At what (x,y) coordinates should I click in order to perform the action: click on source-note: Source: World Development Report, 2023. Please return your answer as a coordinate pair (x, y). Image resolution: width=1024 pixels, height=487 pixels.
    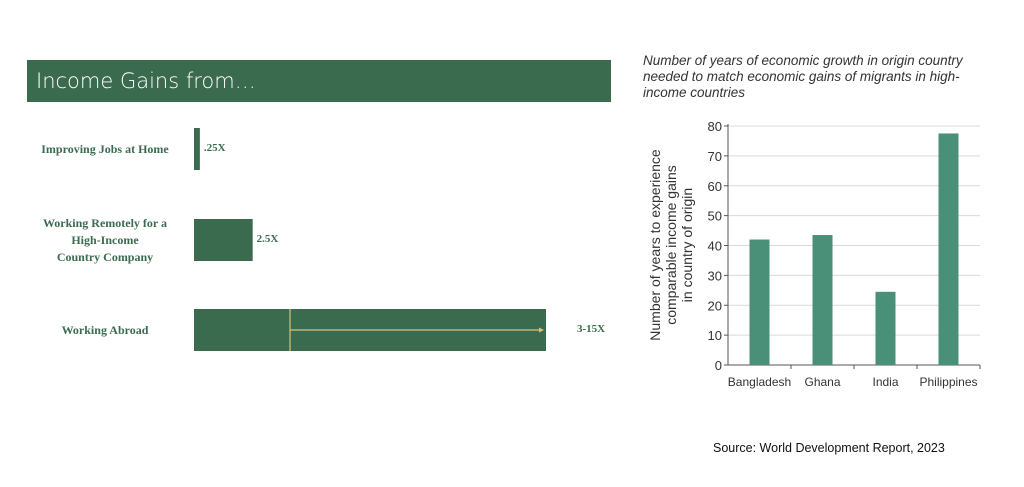
    Looking at the image, I should click on (829, 448).